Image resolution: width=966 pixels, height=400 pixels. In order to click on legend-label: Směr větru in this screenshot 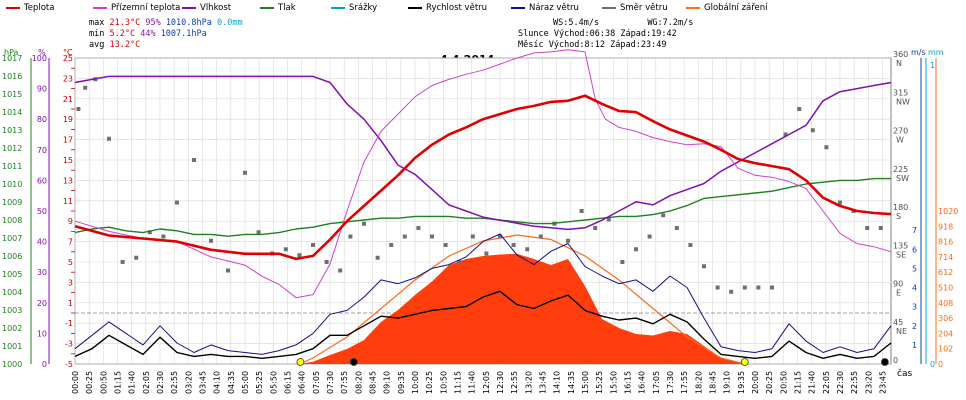, I will do `click(644, 8)`.